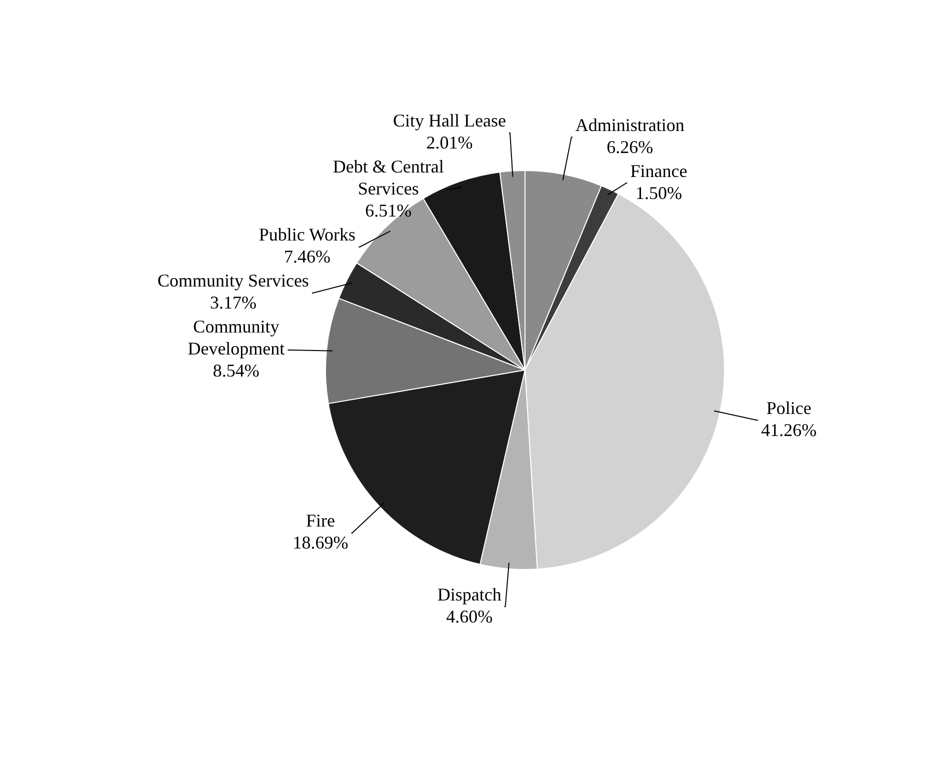 The width and height of the screenshot is (941, 762). I want to click on slice-label: City Hall Lease, so click(449, 120).